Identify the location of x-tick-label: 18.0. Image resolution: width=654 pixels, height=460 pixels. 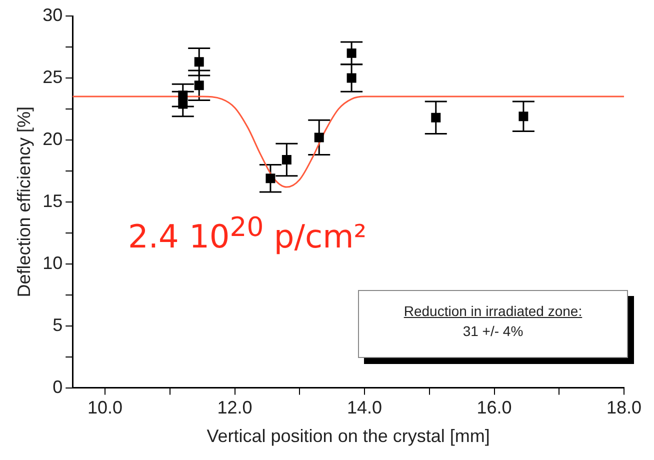
(624, 408).